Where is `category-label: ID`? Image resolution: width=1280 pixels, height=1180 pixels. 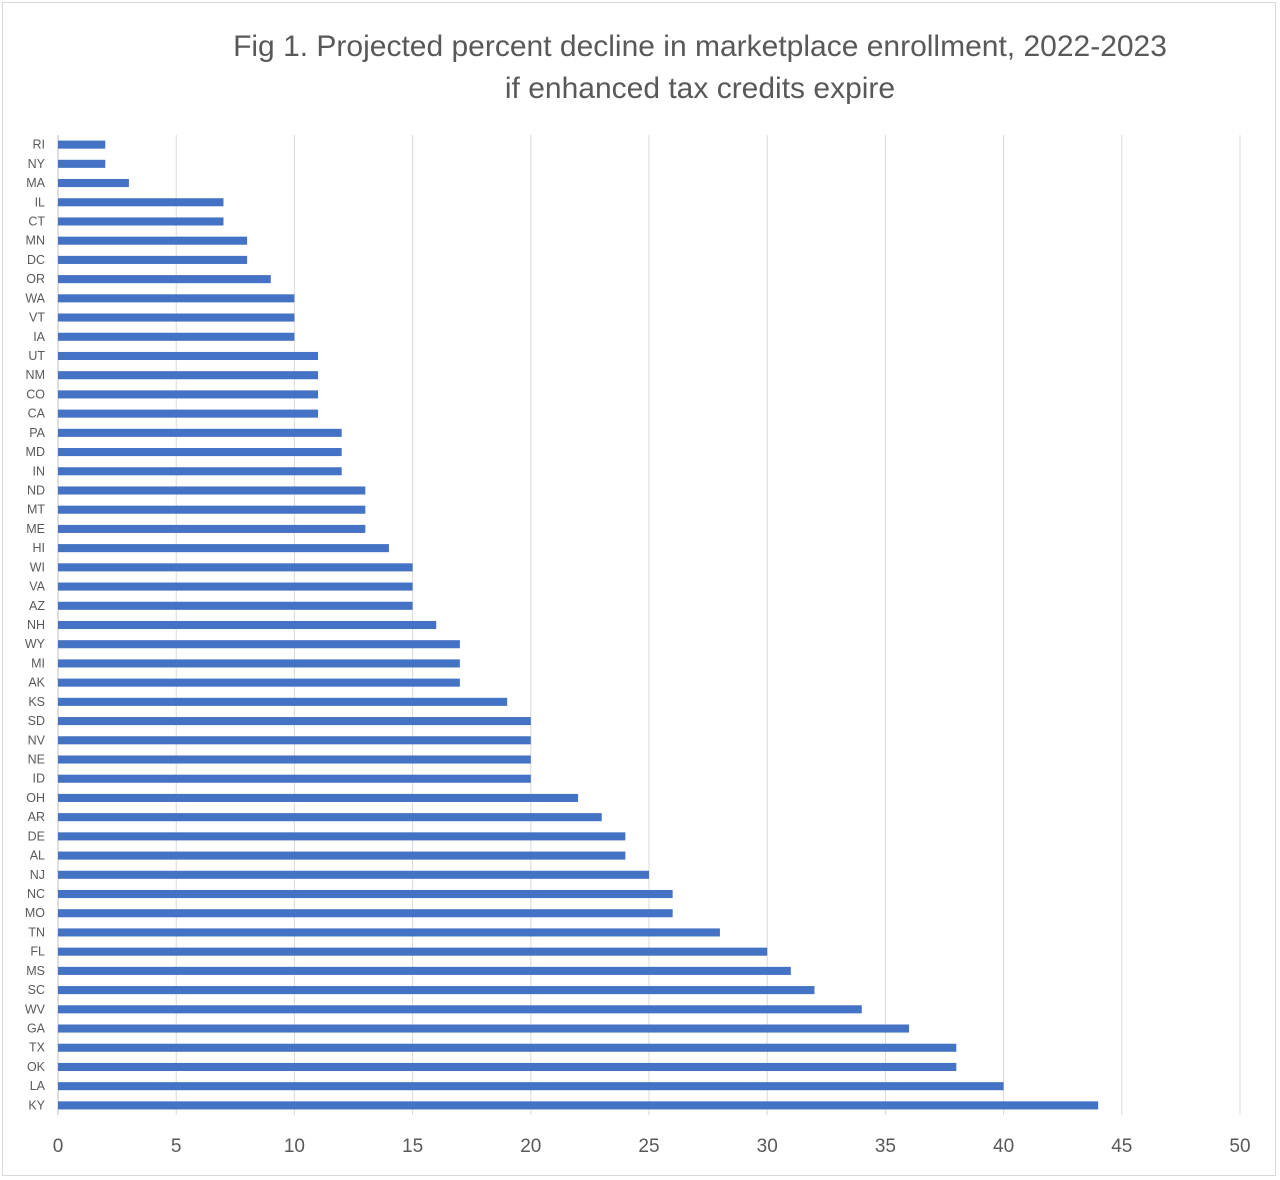 category-label: ID is located at coordinates (39, 779).